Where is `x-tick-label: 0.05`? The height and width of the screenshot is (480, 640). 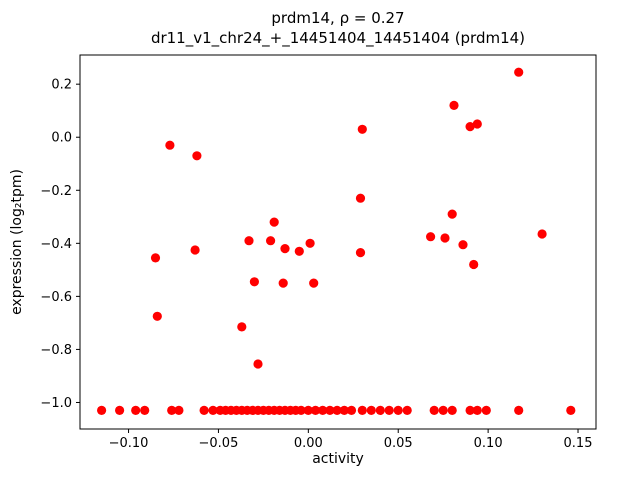 x-tick-label: 0.05 is located at coordinates (398, 443).